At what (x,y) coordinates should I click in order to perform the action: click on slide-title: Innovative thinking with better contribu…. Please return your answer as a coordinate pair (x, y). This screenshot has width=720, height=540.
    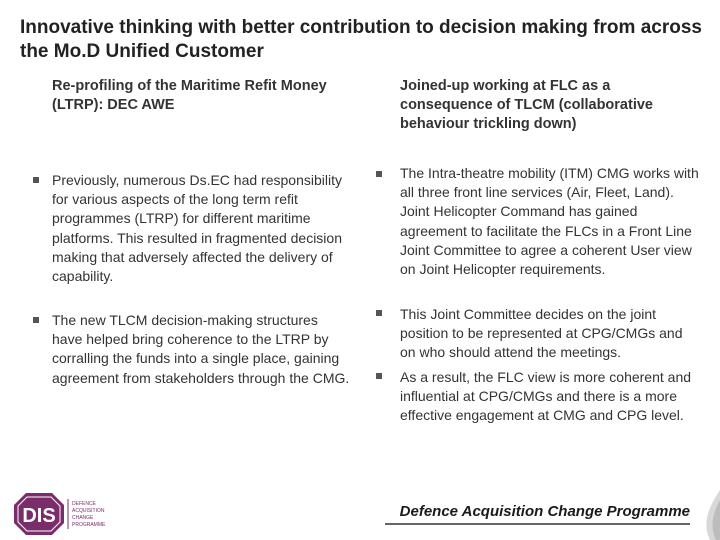
    Looking at the image, I should click on (361, 39).